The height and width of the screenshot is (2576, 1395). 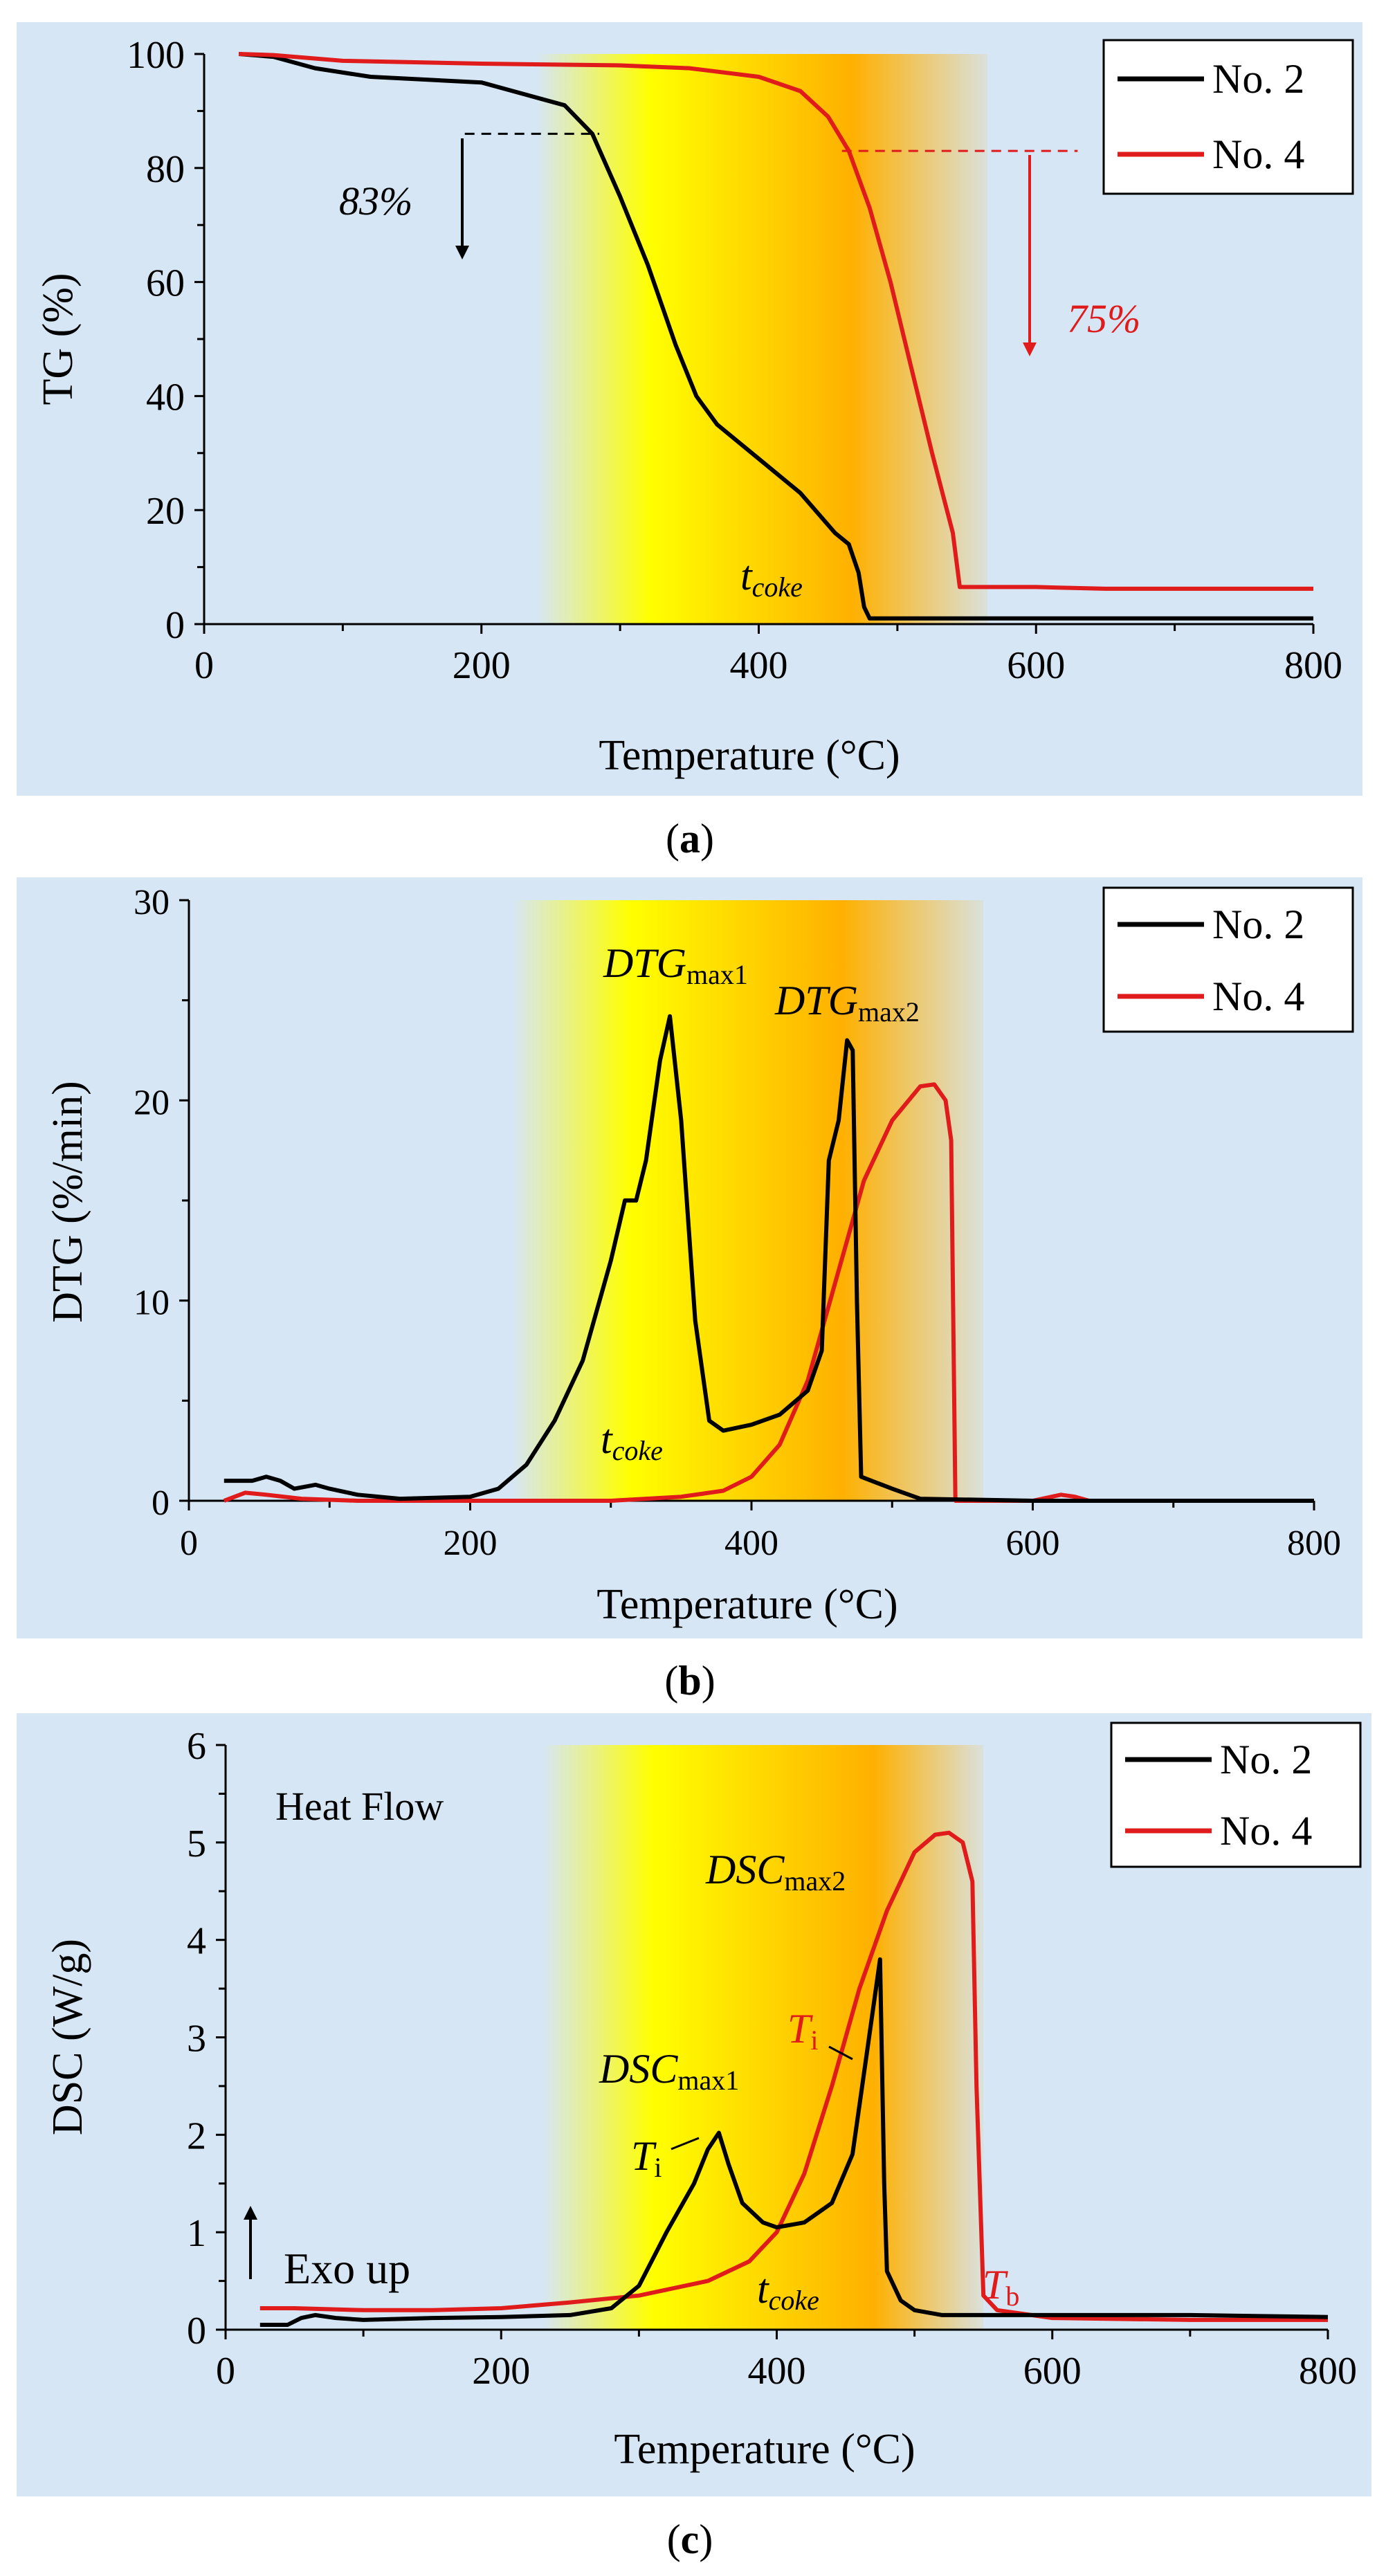 I want to click on panel-b-x-tick-label: 0, so click(x=189, y=1544).